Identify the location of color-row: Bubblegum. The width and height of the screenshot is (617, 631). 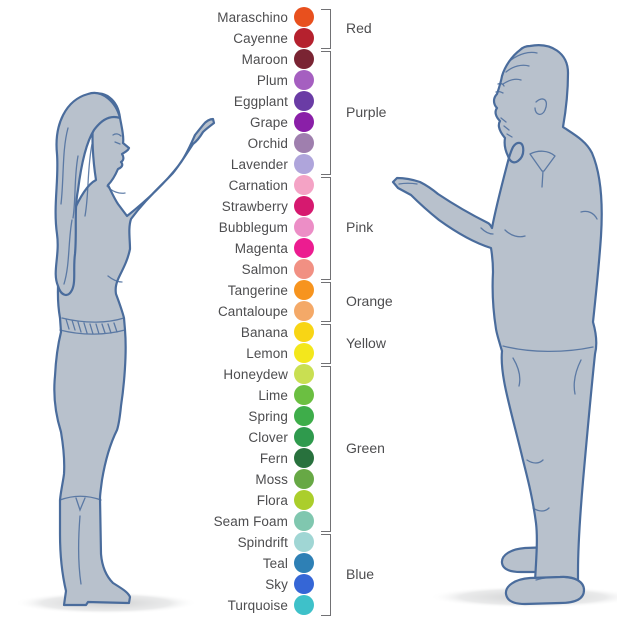
(157, 227).